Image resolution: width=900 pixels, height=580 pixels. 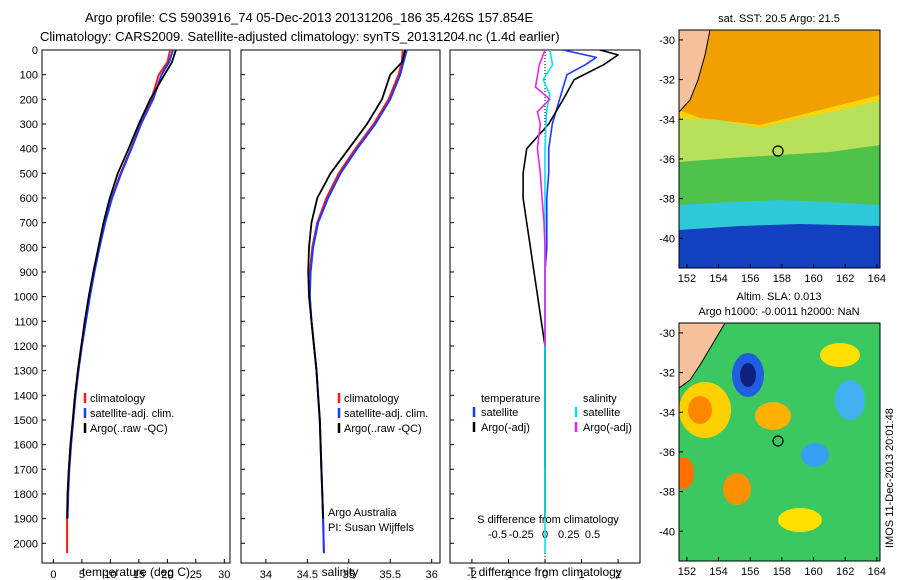 What do you see at coordinates (509, 574) in the screenshot?
I see `x-tick-label: -1` at bounding box center [509, 574].